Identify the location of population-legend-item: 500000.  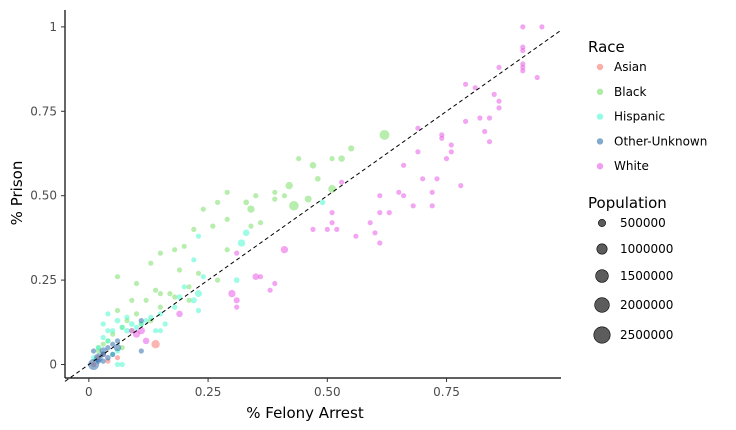
(632, 223).